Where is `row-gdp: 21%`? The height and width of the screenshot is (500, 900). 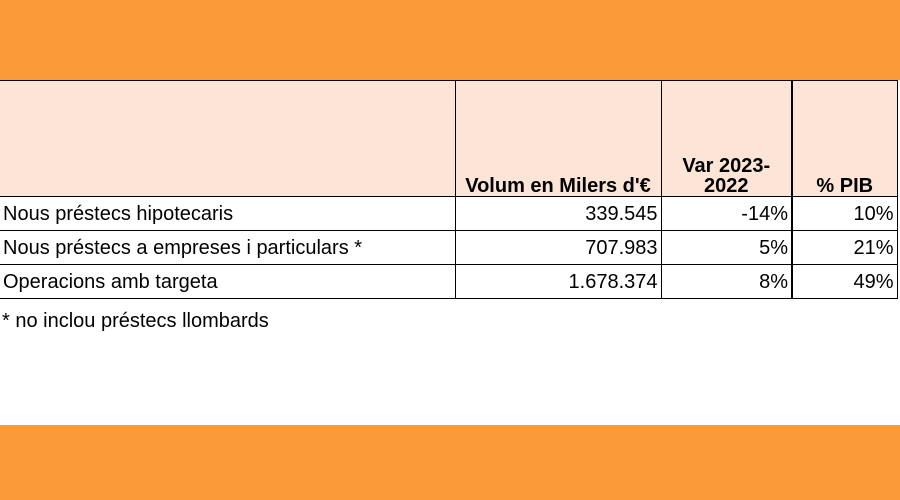
row-gdp: 21% is located at coordinates (845, 247).